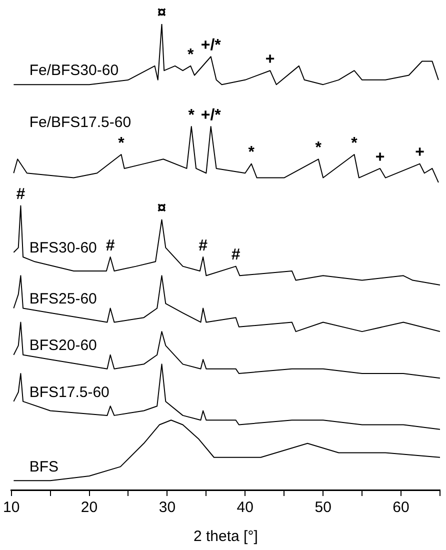 The height and width of the screenshot is (550, 446). Describe the element at coordinates (323, 507) in the screenshot. I see `x-tick-label: 50` at that location.